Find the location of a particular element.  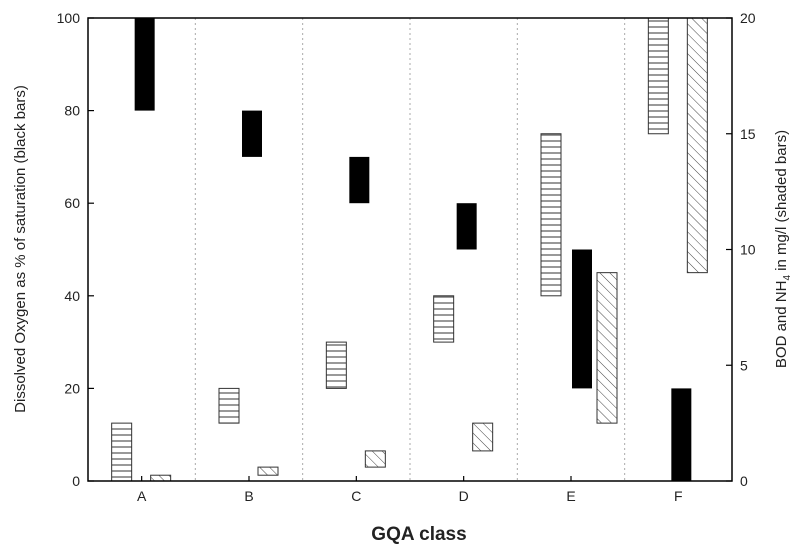

x-axis-title: GQA class is located at coordinates (418, 534).